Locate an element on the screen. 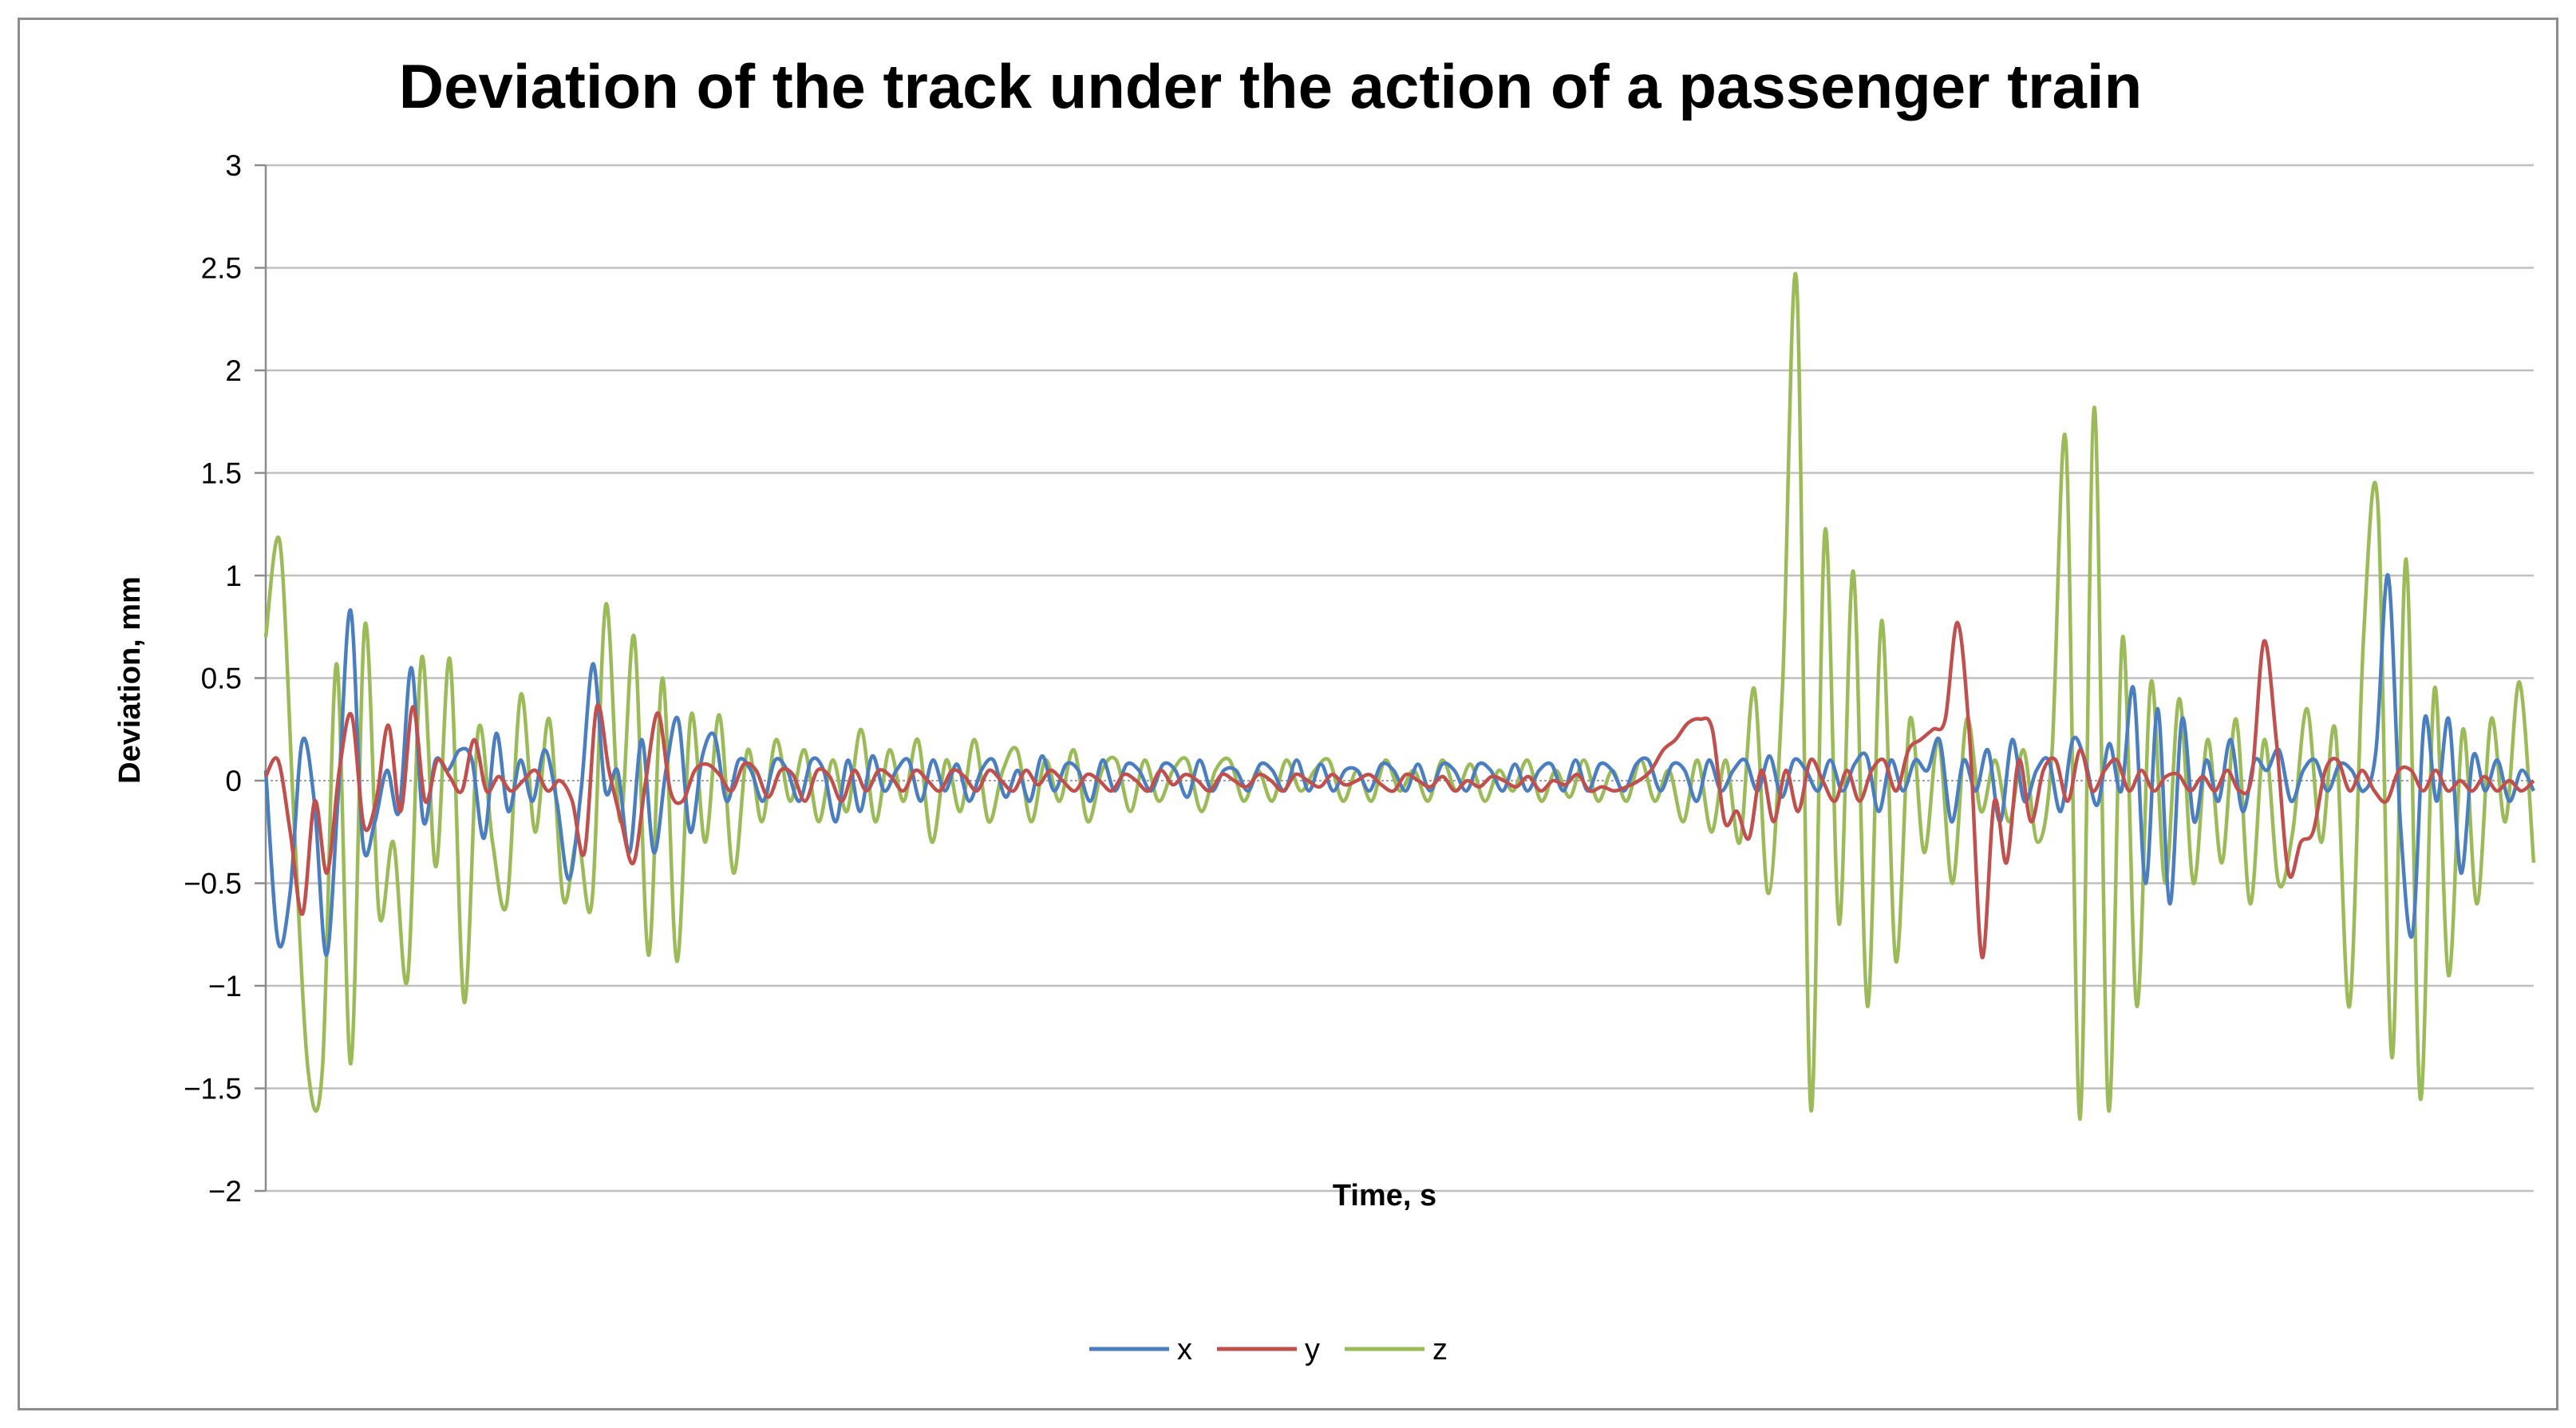  y-tick-label: 2 is located at coordinates (233, 370).